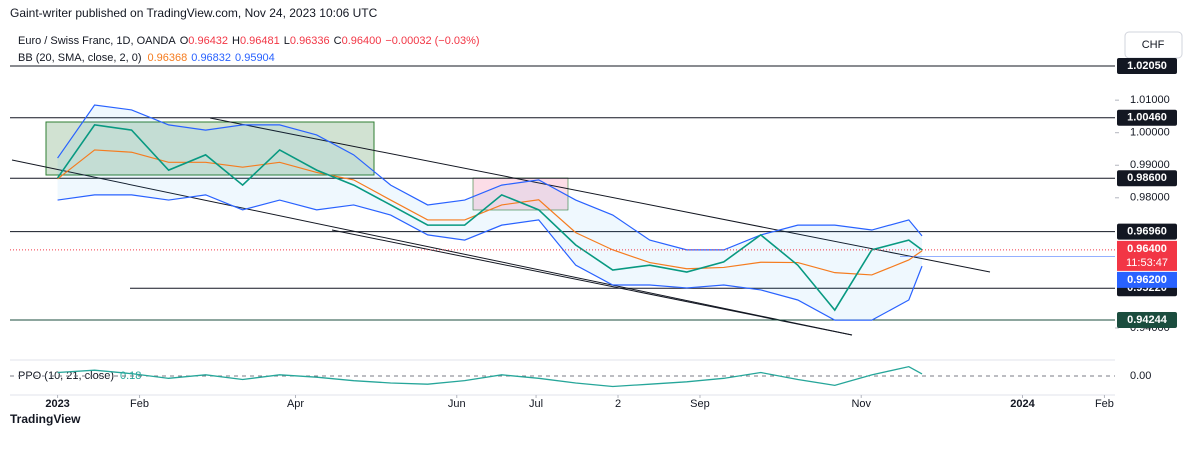 The height and width of the screenshot is (458, 1195). Describe the element at coordinates (211, 58) in the screenshot. I see `legend-text: 0.96832` at that location.